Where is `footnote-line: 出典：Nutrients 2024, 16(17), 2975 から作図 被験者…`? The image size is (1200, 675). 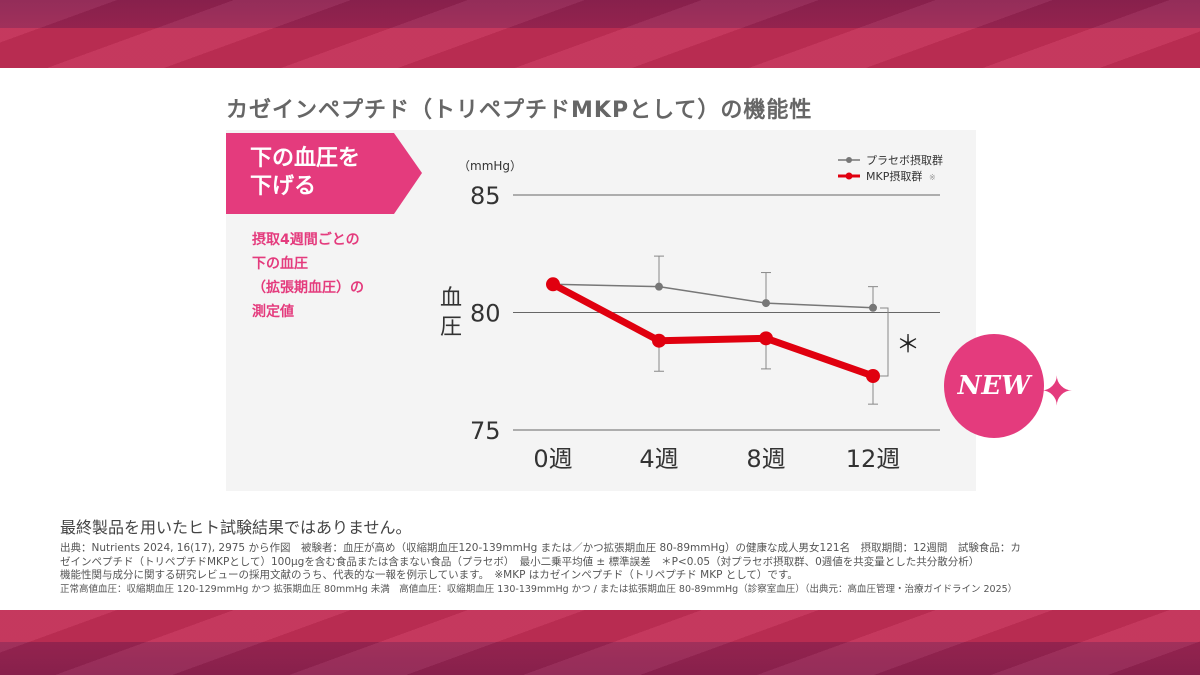
footnote-line: 出典：Nutrients 2024, 16(17), 2975 から作図 被験者… is located at coordinates (540, 548).